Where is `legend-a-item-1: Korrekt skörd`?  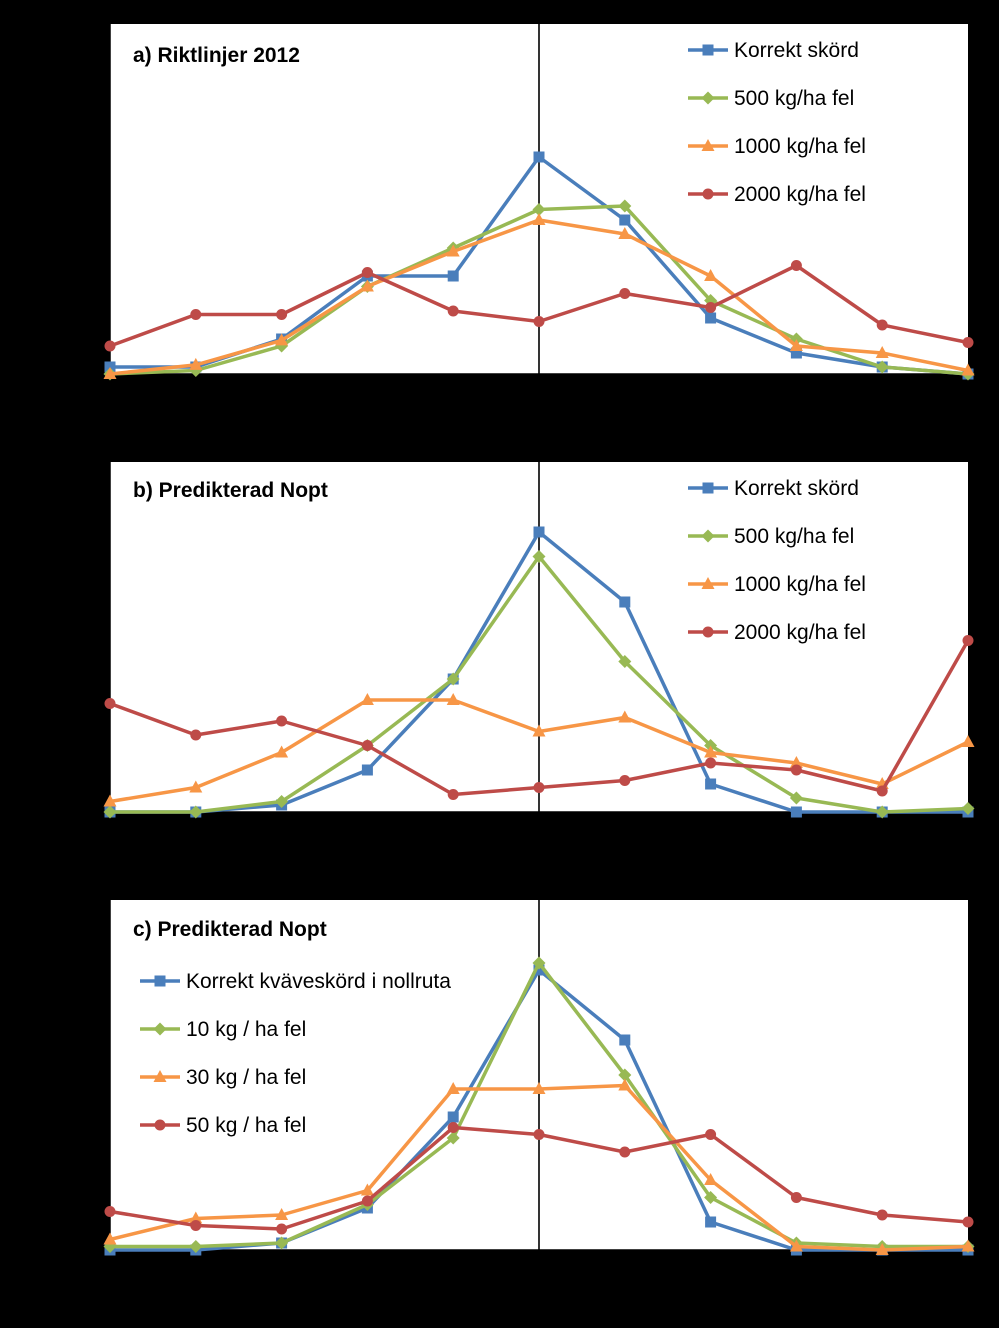 legend-a-item-1: Korrekt skörd is located at coordinates (796, 50).